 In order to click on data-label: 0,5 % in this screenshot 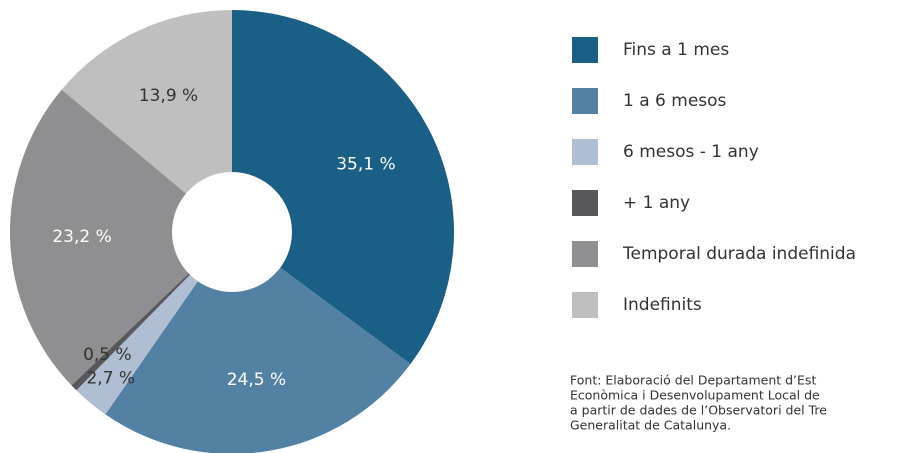, I will do `click(107, 355)`.